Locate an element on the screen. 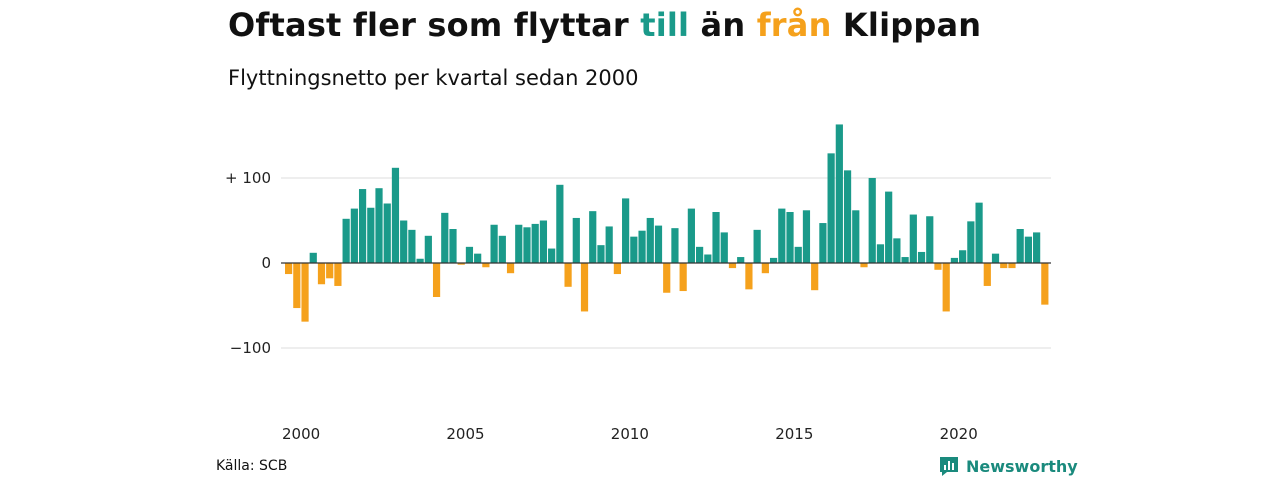 This screenshot has height=480, width=1280. chart-subtitle: Flyttningsnetto per kvartal sedan 2000 is located at coordinates (433, 78).